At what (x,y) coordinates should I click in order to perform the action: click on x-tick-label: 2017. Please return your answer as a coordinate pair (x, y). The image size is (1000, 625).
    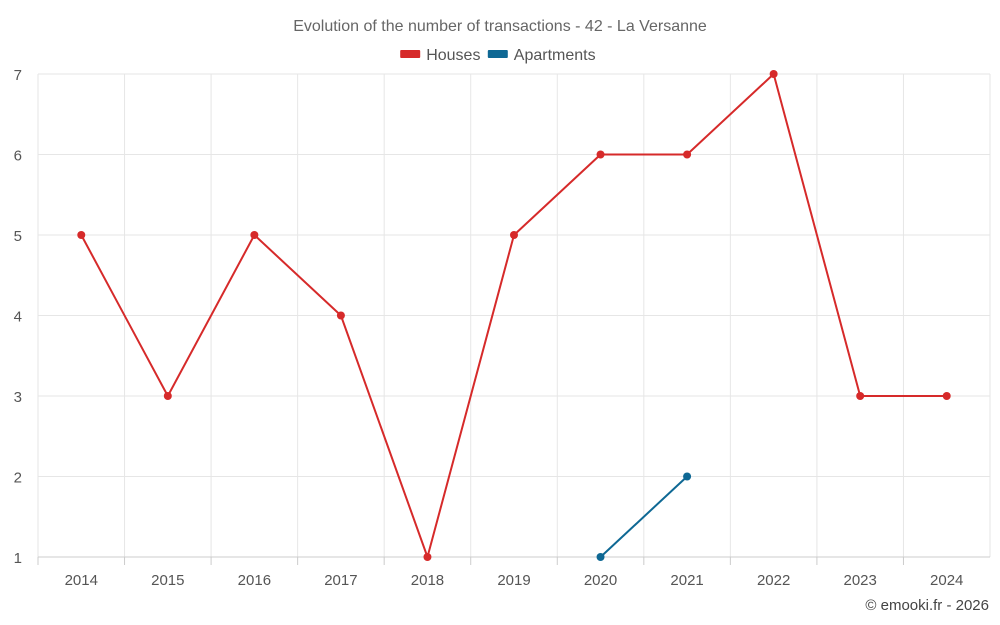
    Looking at the image, I should click on (340, 580).